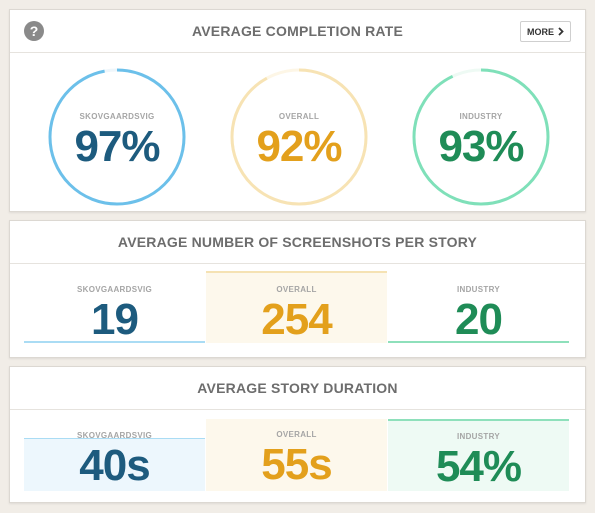 Image resolution: width=595 pixels, height=513 pixels. I want to click on duration-header: AVERAGE STORY DURATION, so click(297, 388).